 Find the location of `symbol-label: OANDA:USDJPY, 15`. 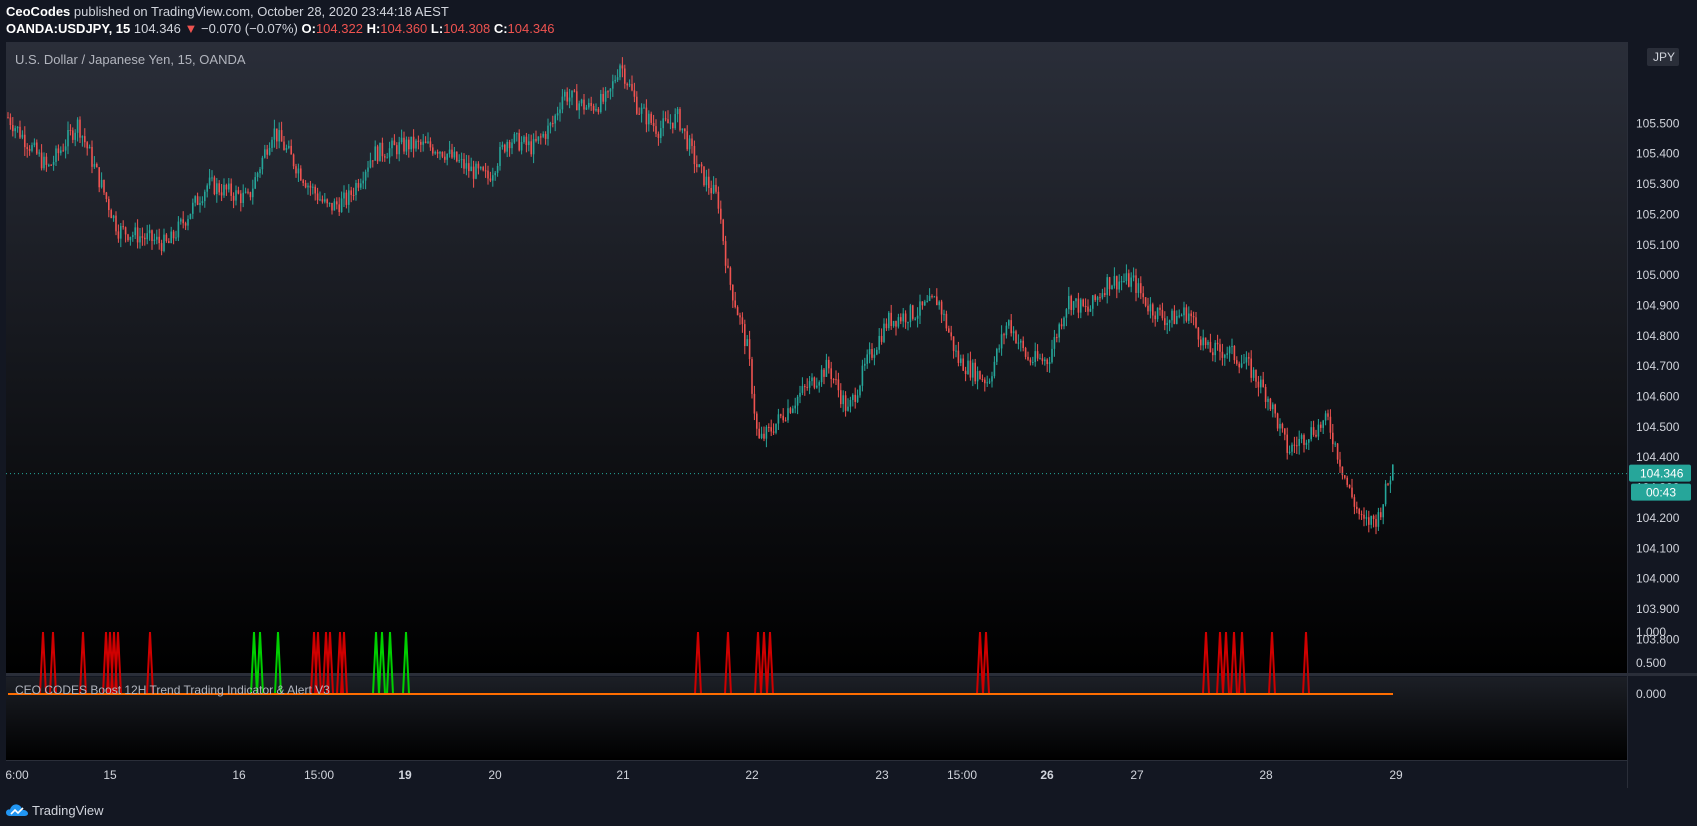

symbol-label: OANDA:USDJPY, 15 is located at coordinates (68, 28).